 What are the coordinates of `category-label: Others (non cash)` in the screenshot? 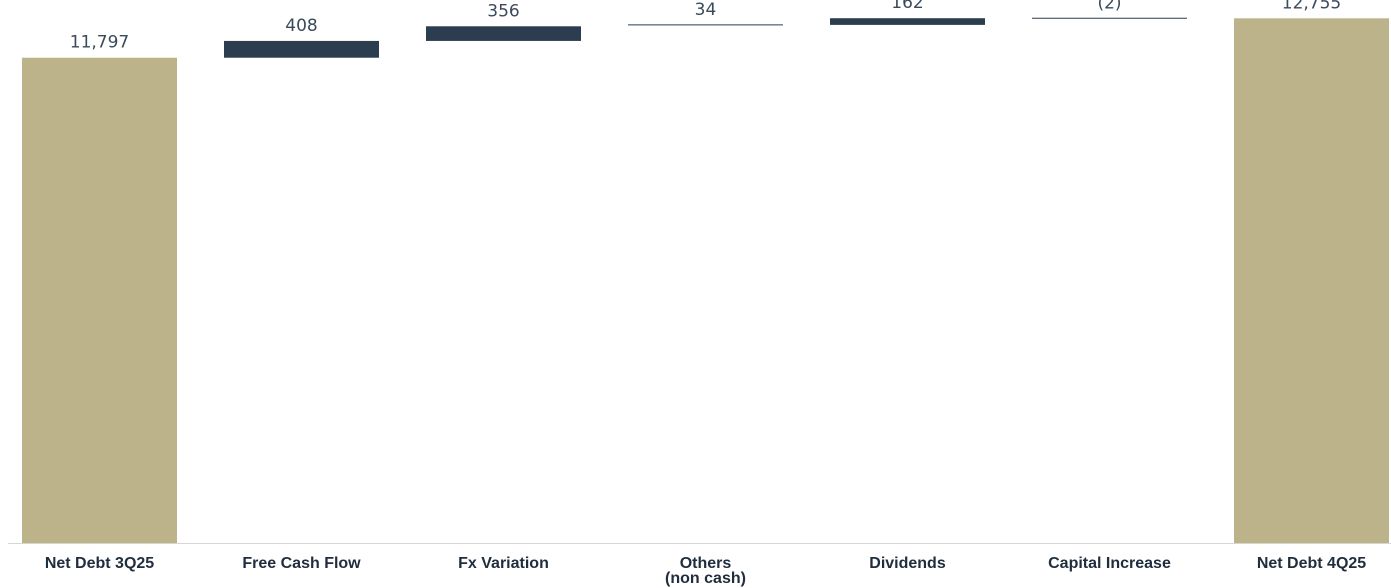 It's located at (705, 571).